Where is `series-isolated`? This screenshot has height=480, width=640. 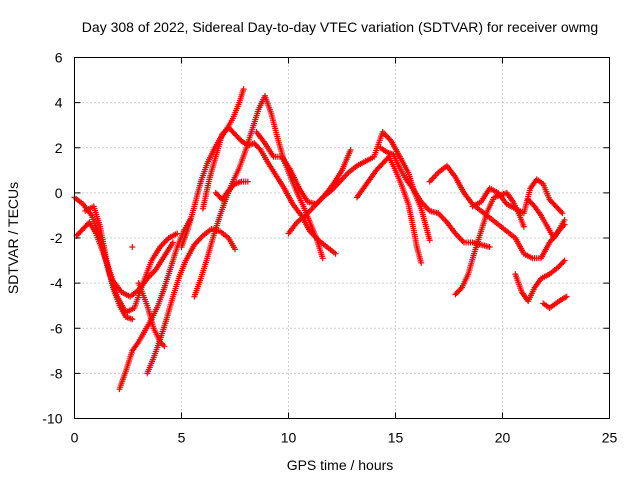 series-isolated is located at coordinates (132, 247).